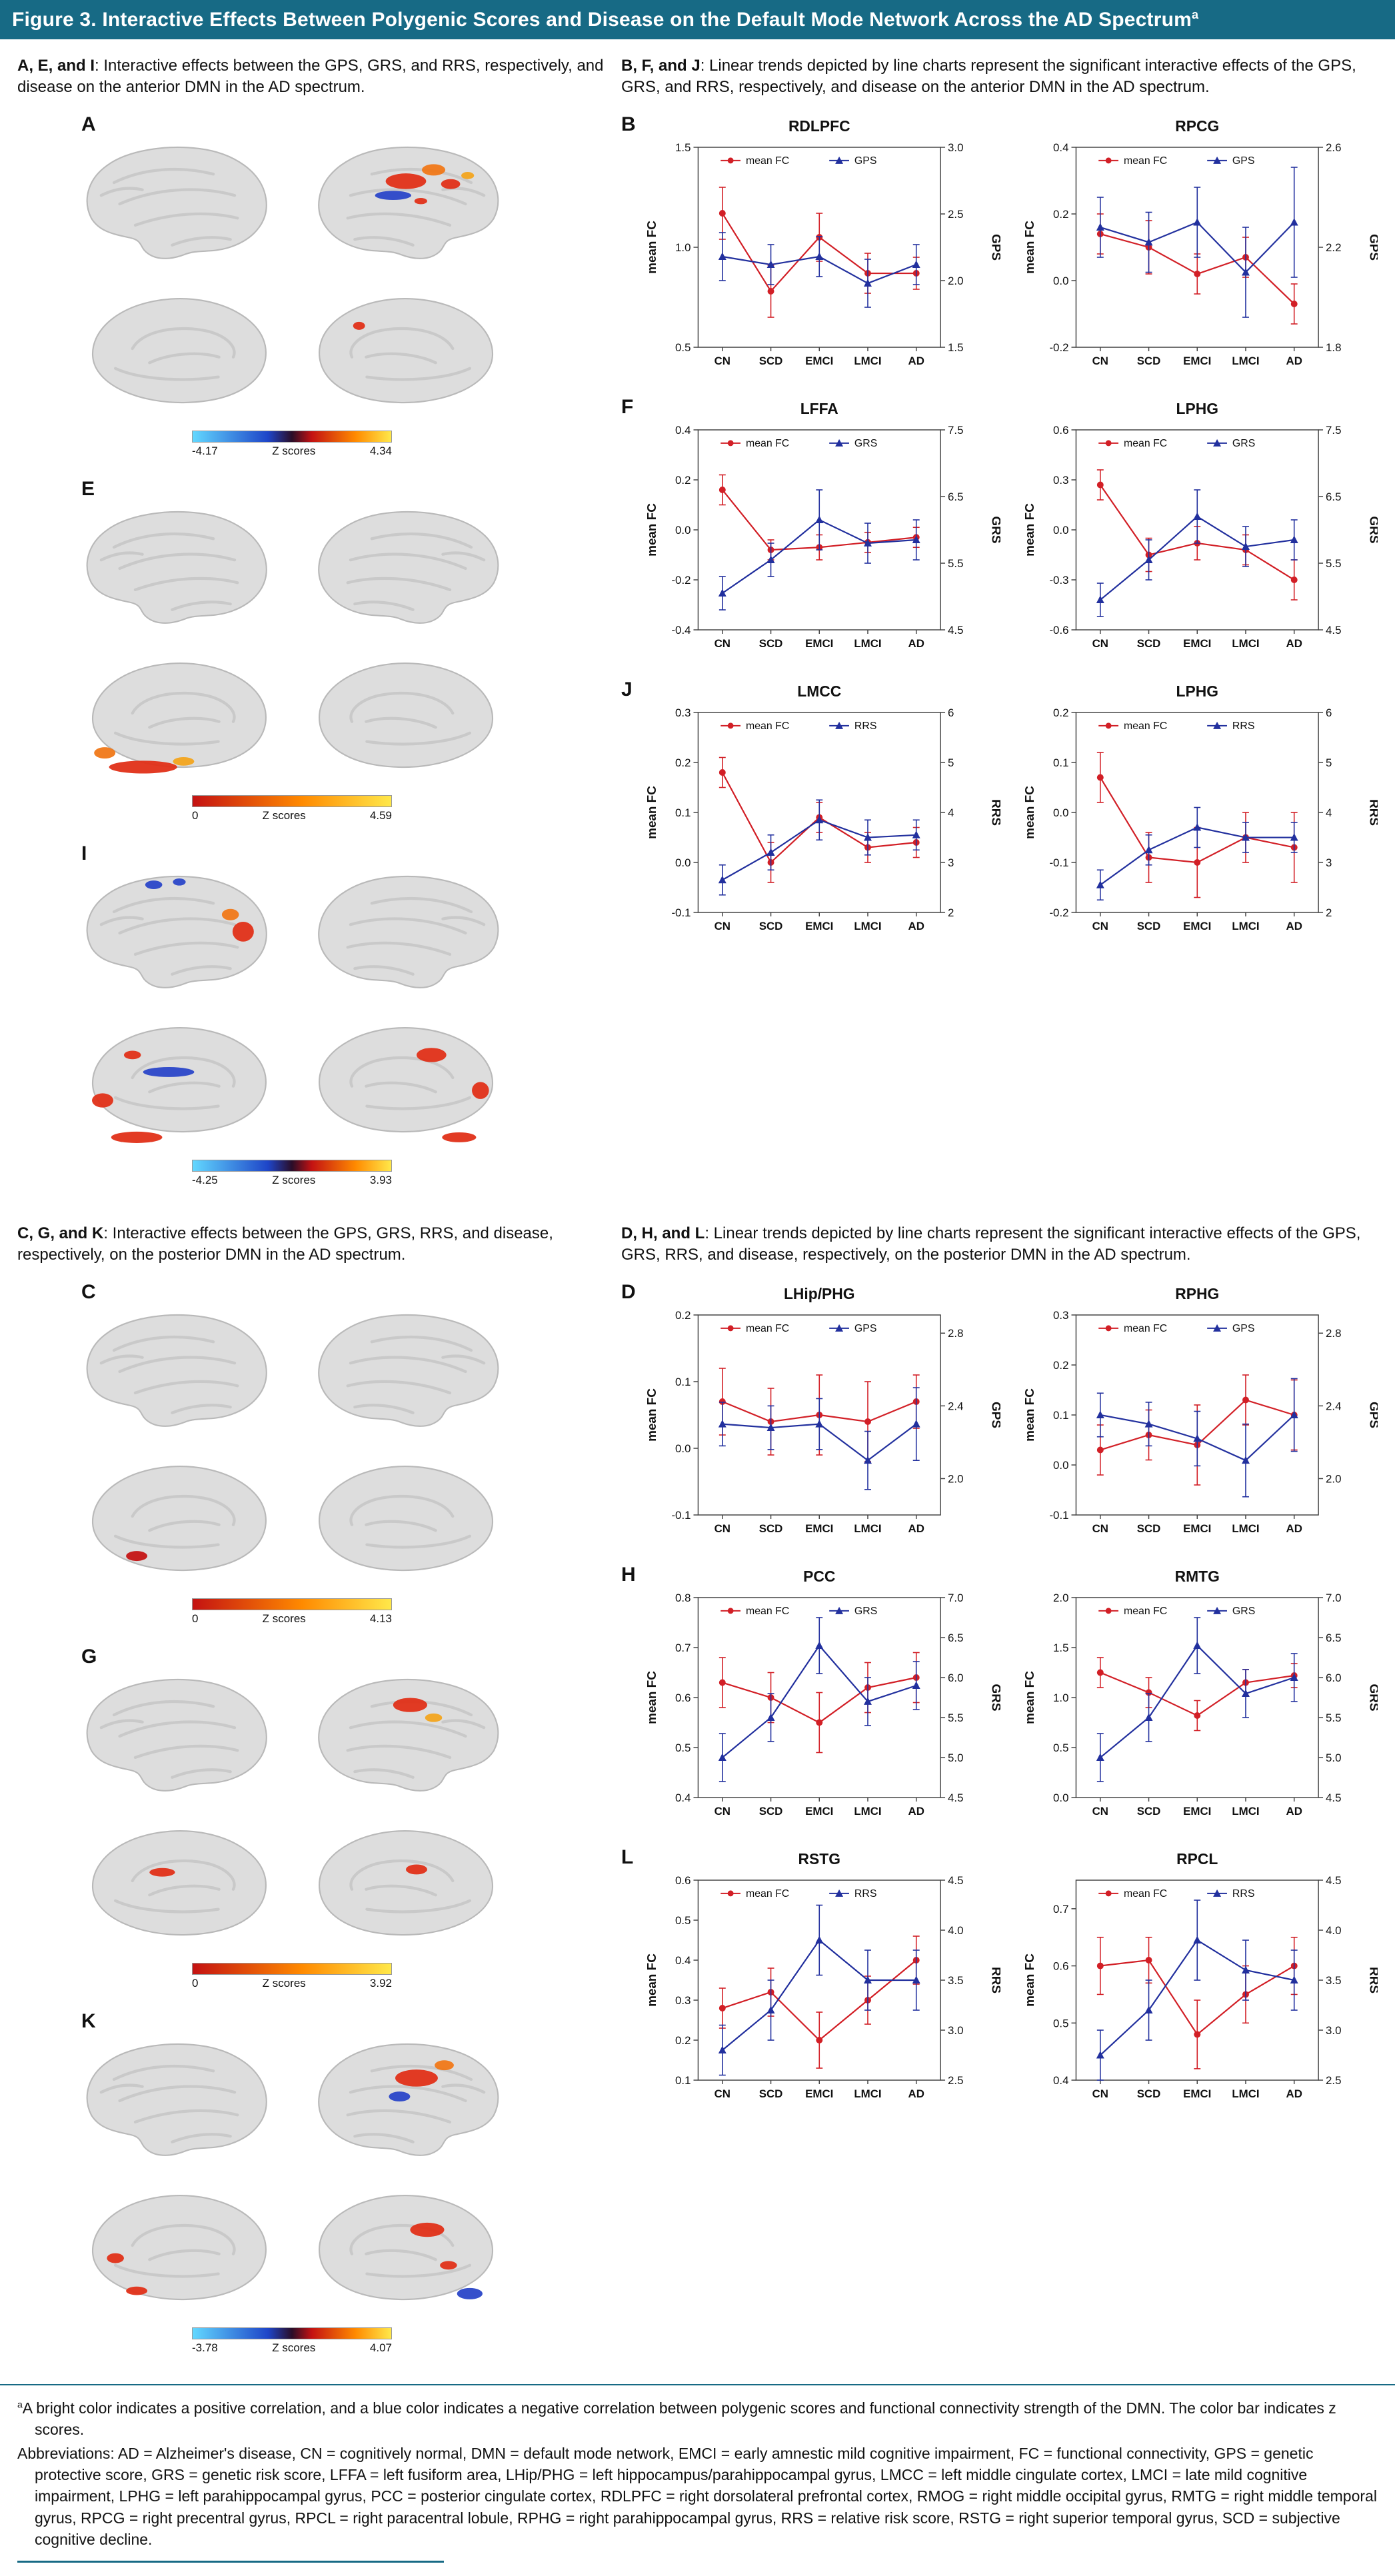  I want to click on colorbar-min: 0, so click(195, 1982).